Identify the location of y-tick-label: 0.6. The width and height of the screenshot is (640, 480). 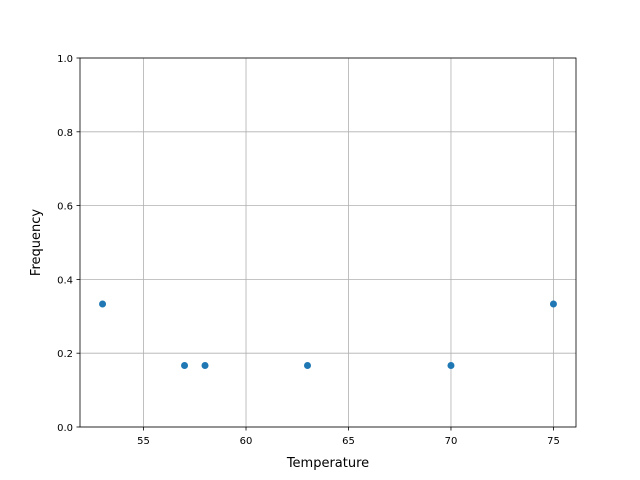
(65, 207).